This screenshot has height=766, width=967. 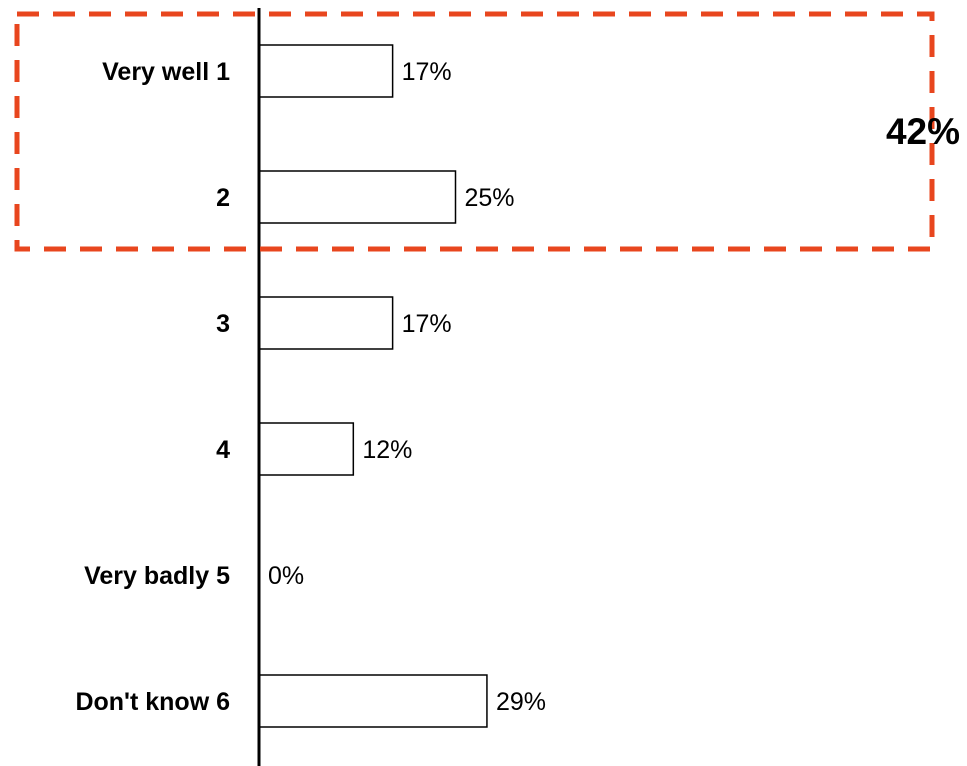 What do you see at coordinates (223, 198) in the screenshot?
I see `category-label: 2` at bounding box center [223, 198].